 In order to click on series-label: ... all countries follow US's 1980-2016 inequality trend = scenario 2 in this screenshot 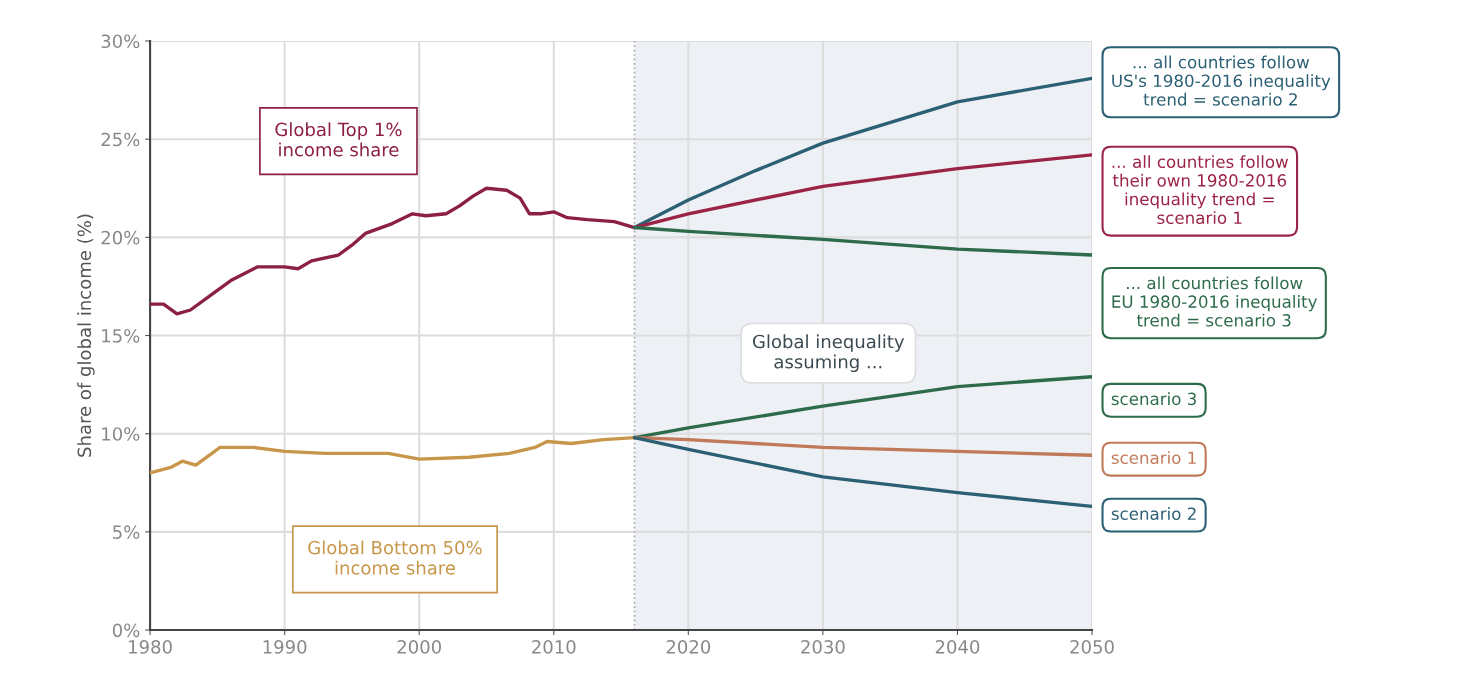, I will do `click(1221, 80)`.